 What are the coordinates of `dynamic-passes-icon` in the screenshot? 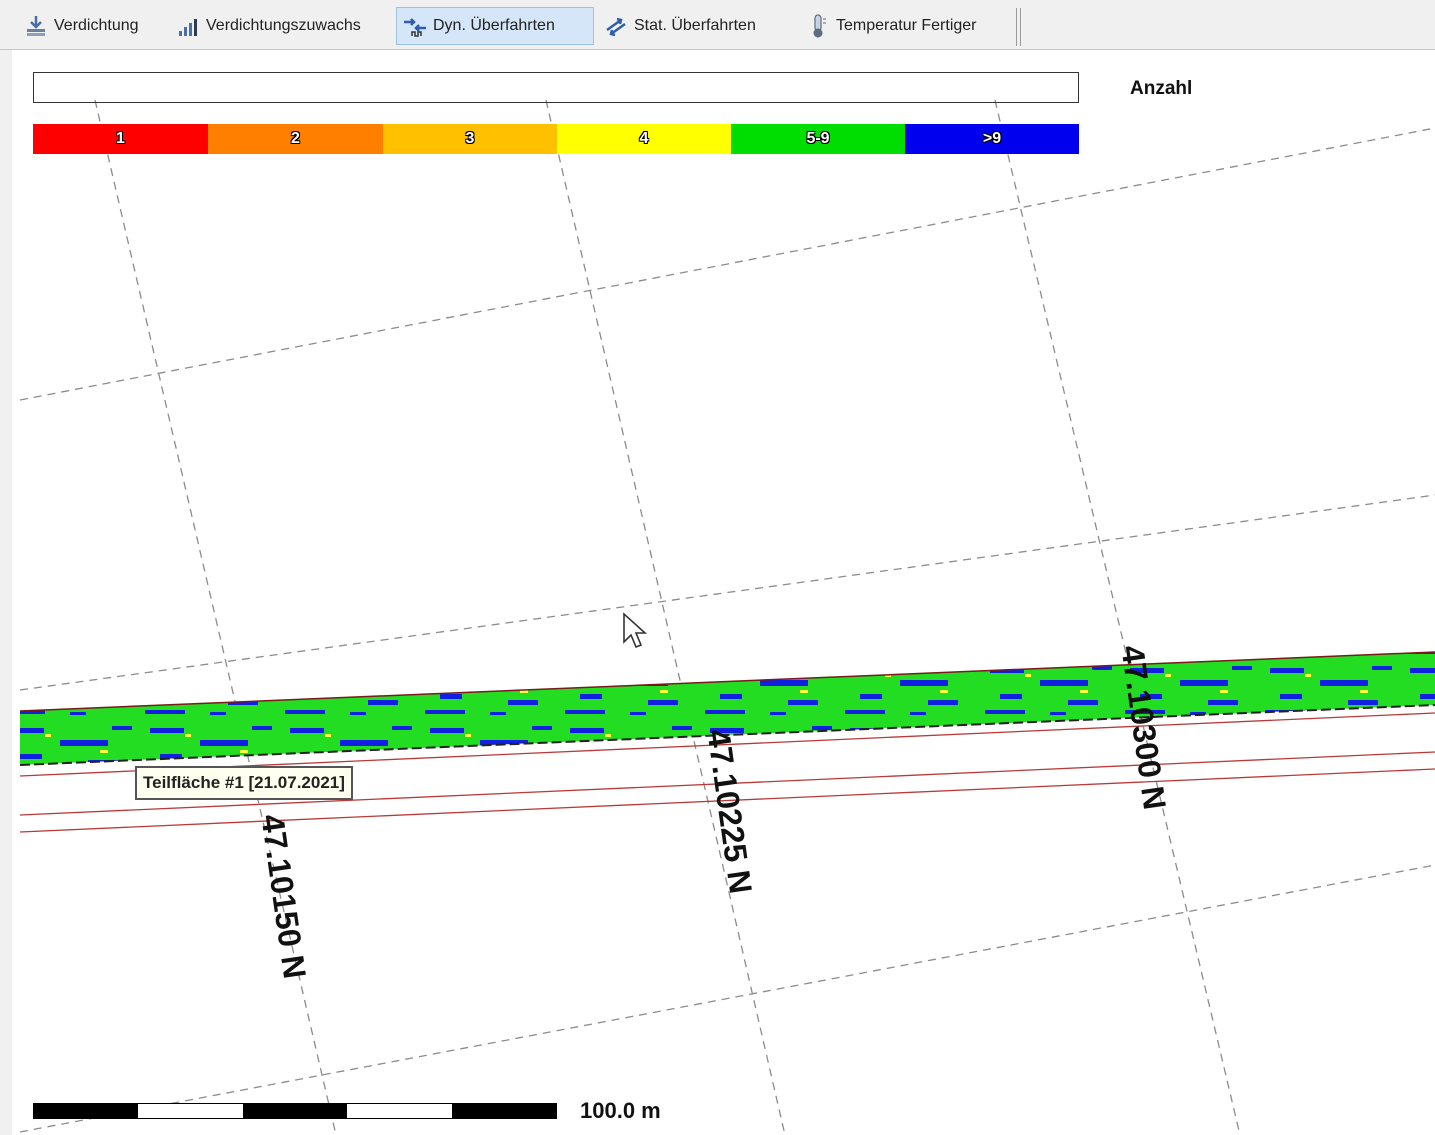 It's located at (415, 26).